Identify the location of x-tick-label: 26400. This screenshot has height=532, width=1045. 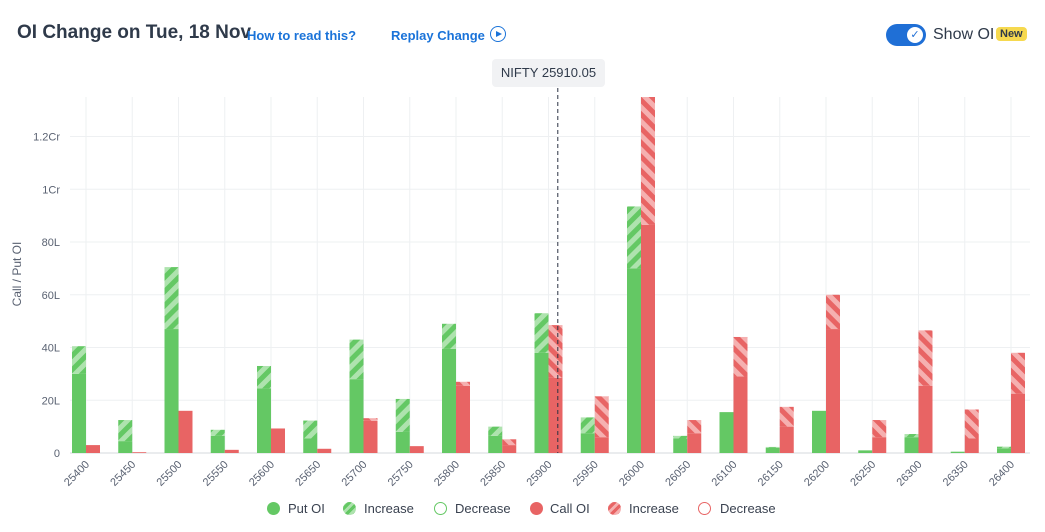
(1002, 474).